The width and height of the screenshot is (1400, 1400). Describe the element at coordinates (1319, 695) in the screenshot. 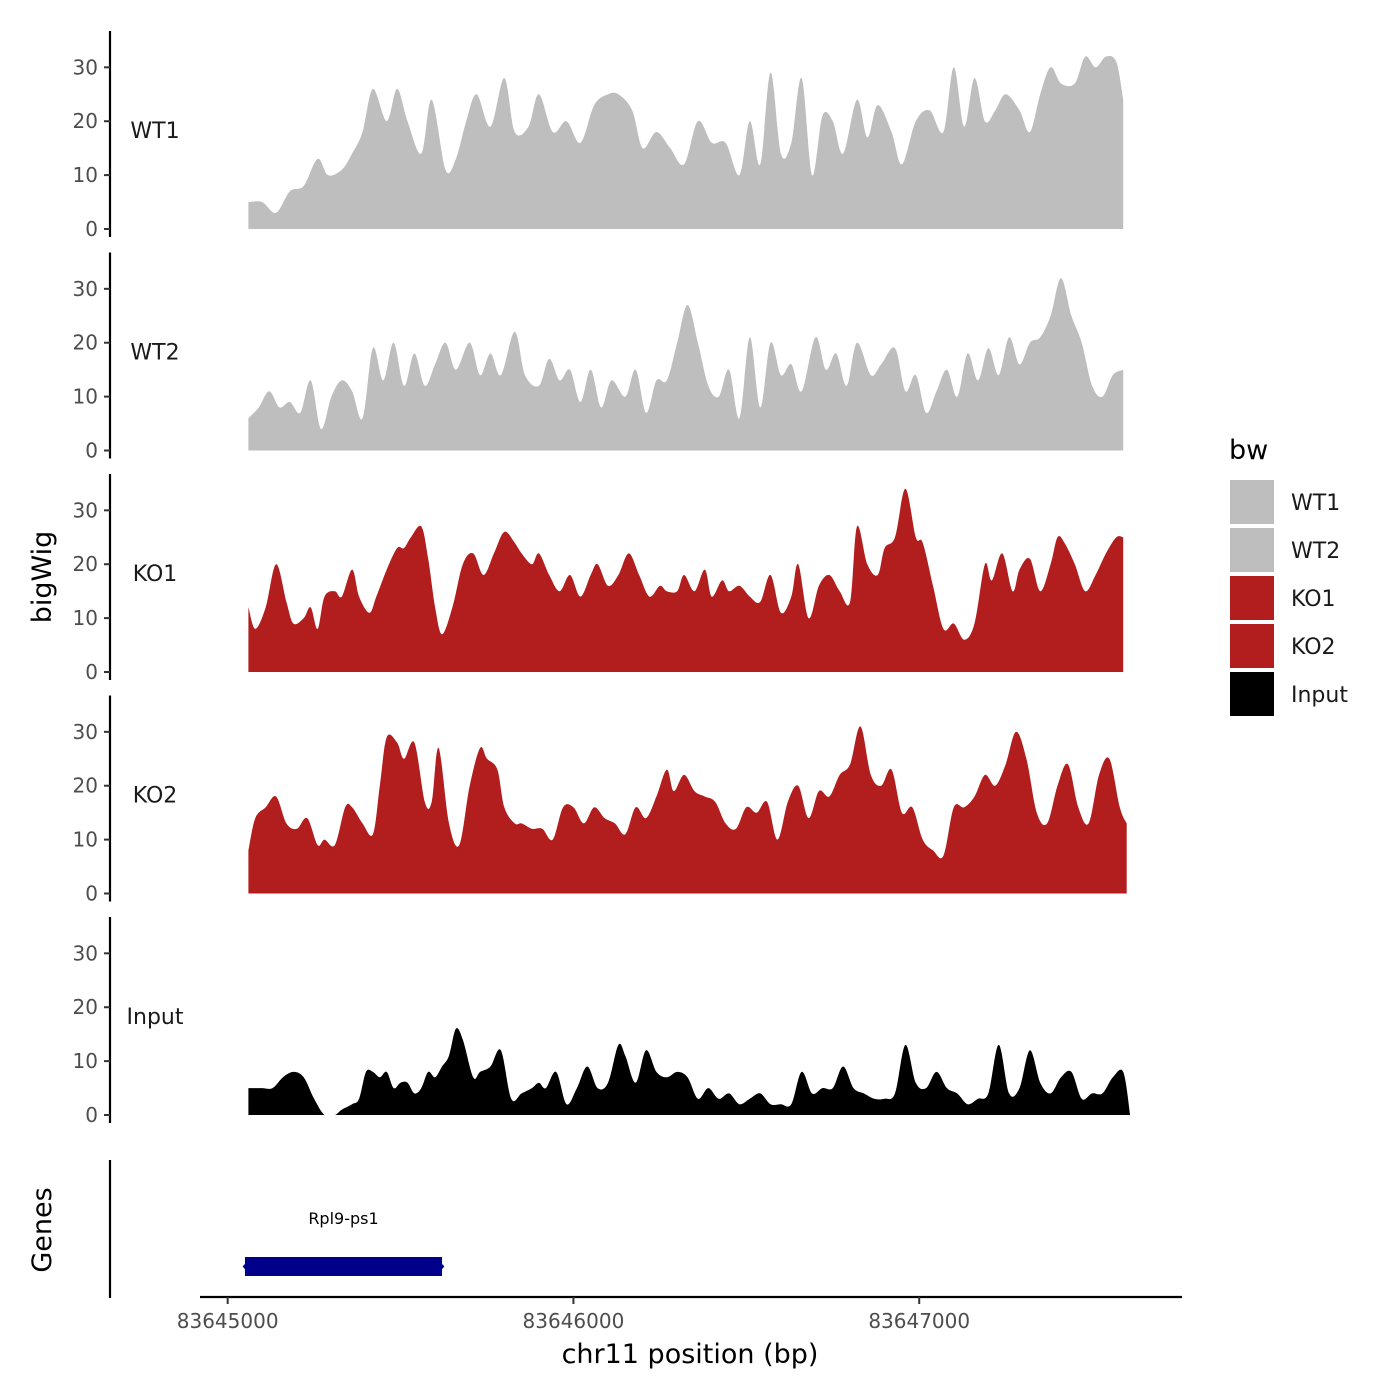

I see `legend-label: Input` at that location.